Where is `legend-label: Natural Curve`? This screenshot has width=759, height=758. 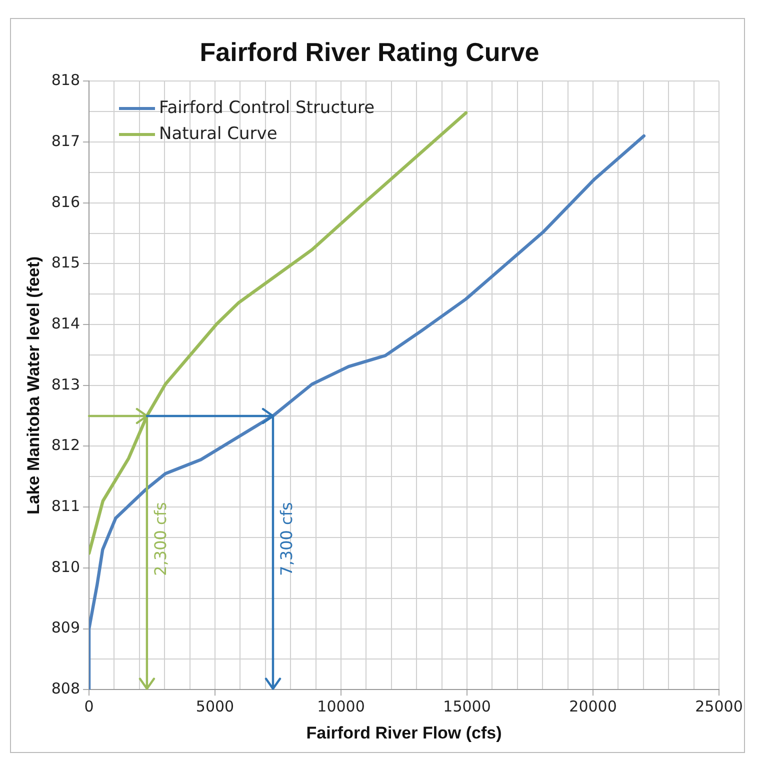
legend-label: Natural Curve is located at coordinates (218, 134).